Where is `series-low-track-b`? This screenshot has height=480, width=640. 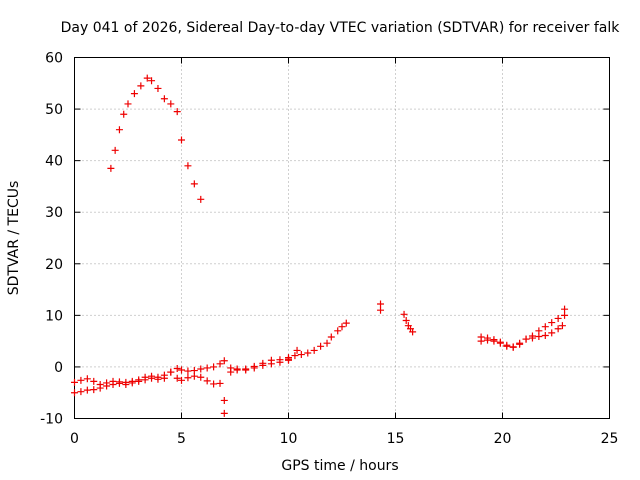
series-low-track-b is located at coordinates (181, 379).